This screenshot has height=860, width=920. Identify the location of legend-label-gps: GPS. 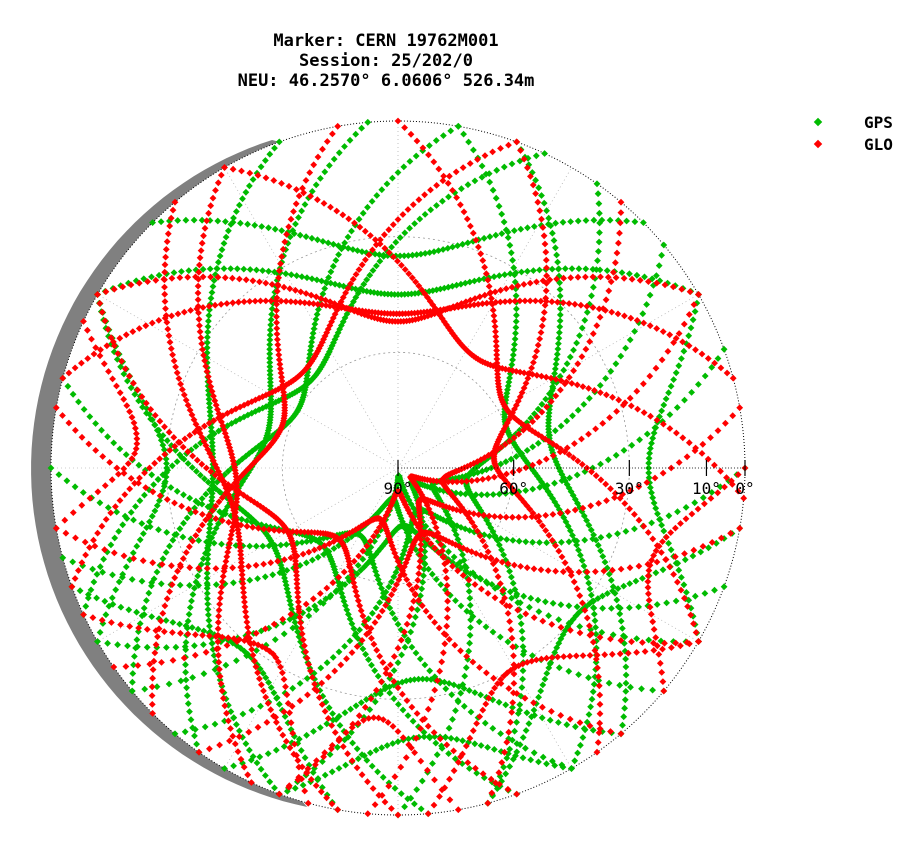
(878, 122).